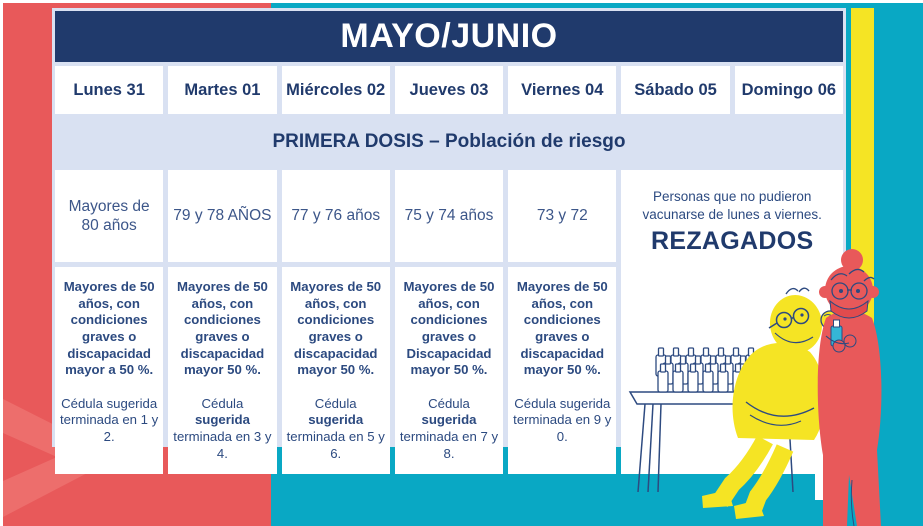 Image resolution: width=923 pixels, height=526 pixels. What do you see at coordinates (849, 387) in the screenshot?
I see `nurse-illustration` at bounding box center [849, 387].